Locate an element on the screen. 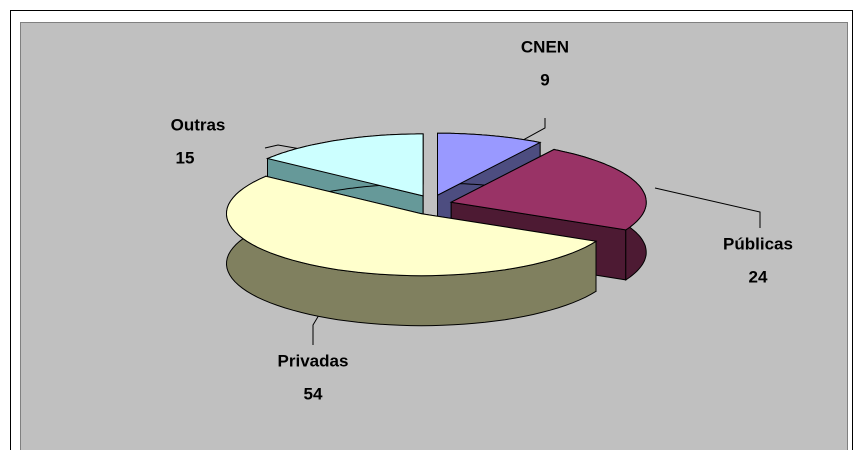 This screenshot has width=863, height=450. slice-value-label: 9 is located at coordinates (544, 79).